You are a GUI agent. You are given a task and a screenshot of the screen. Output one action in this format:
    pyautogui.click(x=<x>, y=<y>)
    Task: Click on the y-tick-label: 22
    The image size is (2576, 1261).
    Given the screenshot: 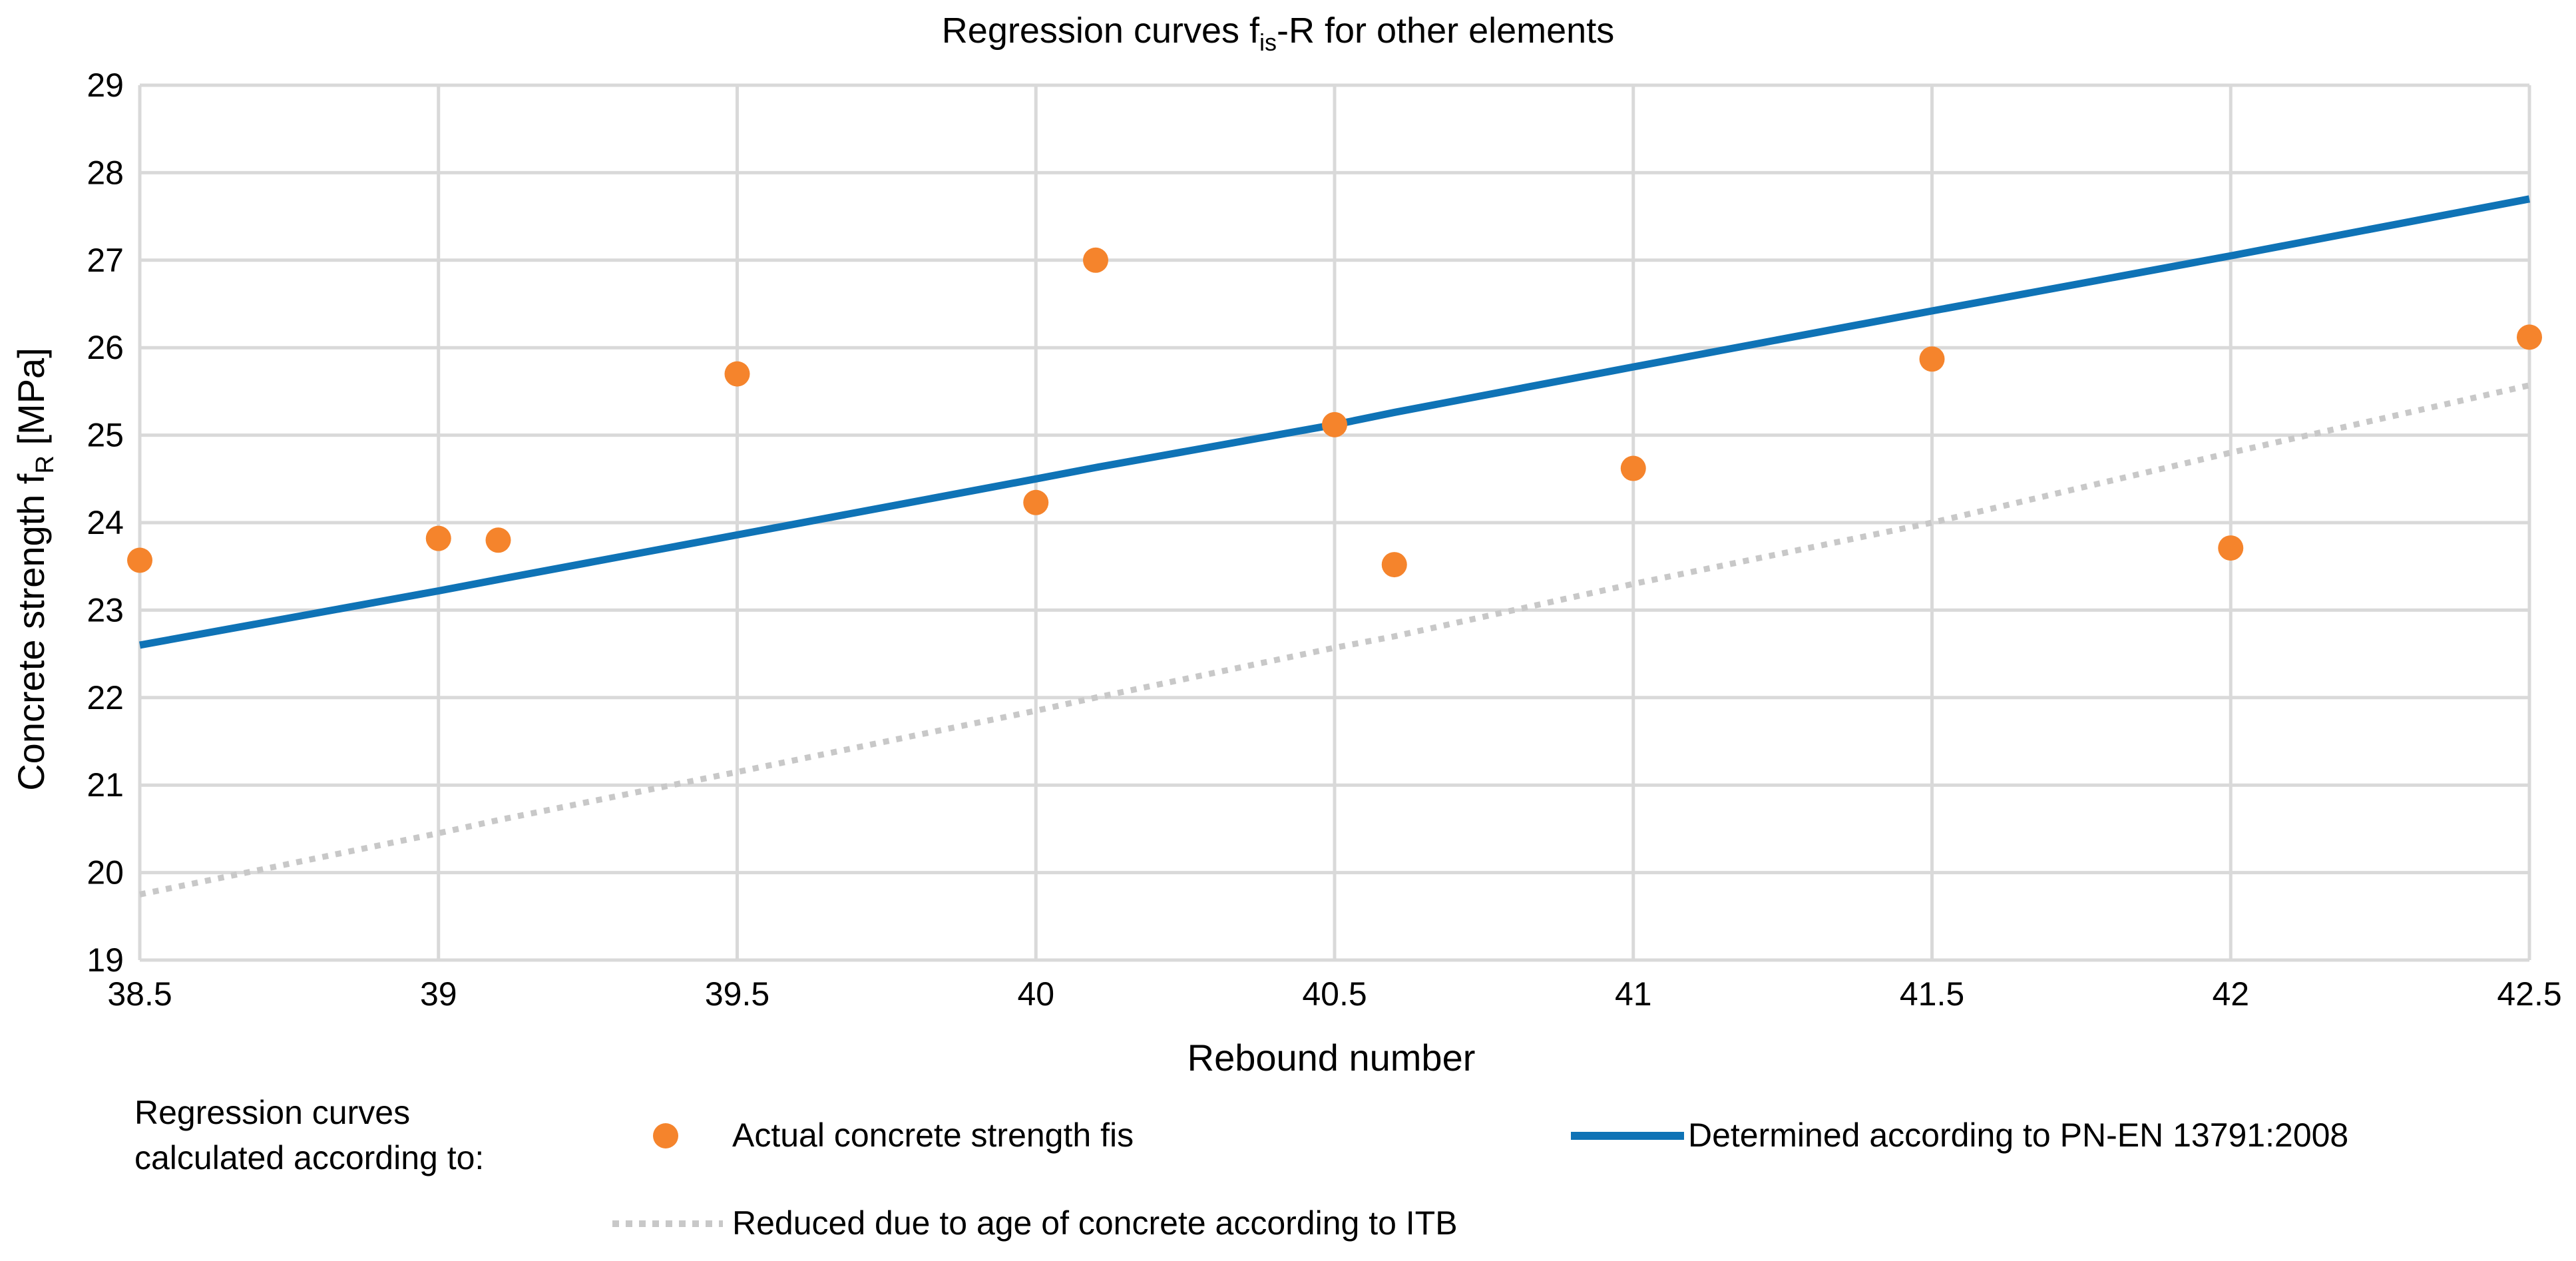 What is the action you would take?
    pyautogui.click(x=105, y=697)
    